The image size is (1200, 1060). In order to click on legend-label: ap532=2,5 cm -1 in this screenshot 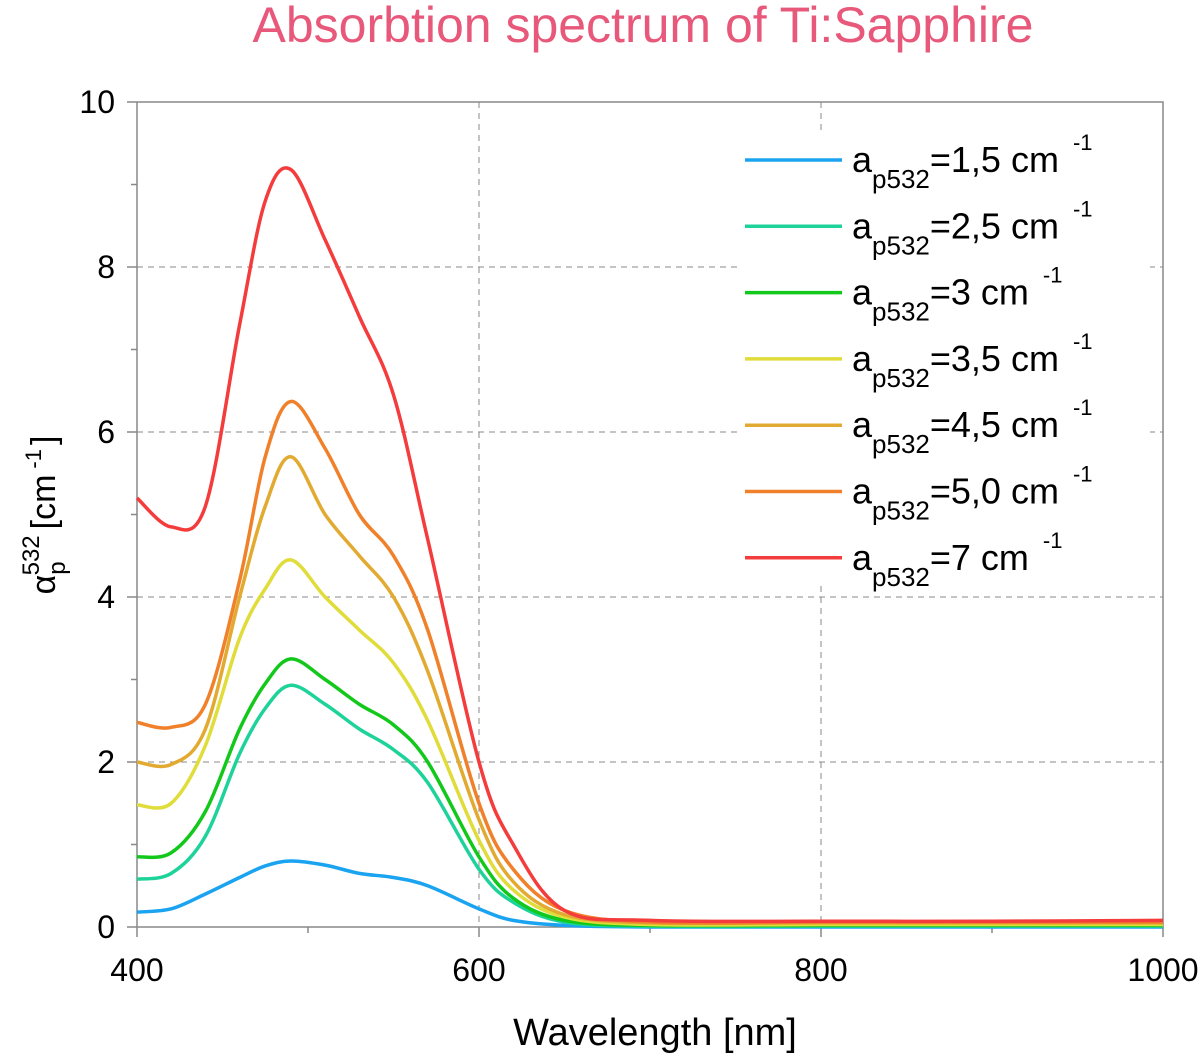, I will do `click(972, 228)`.